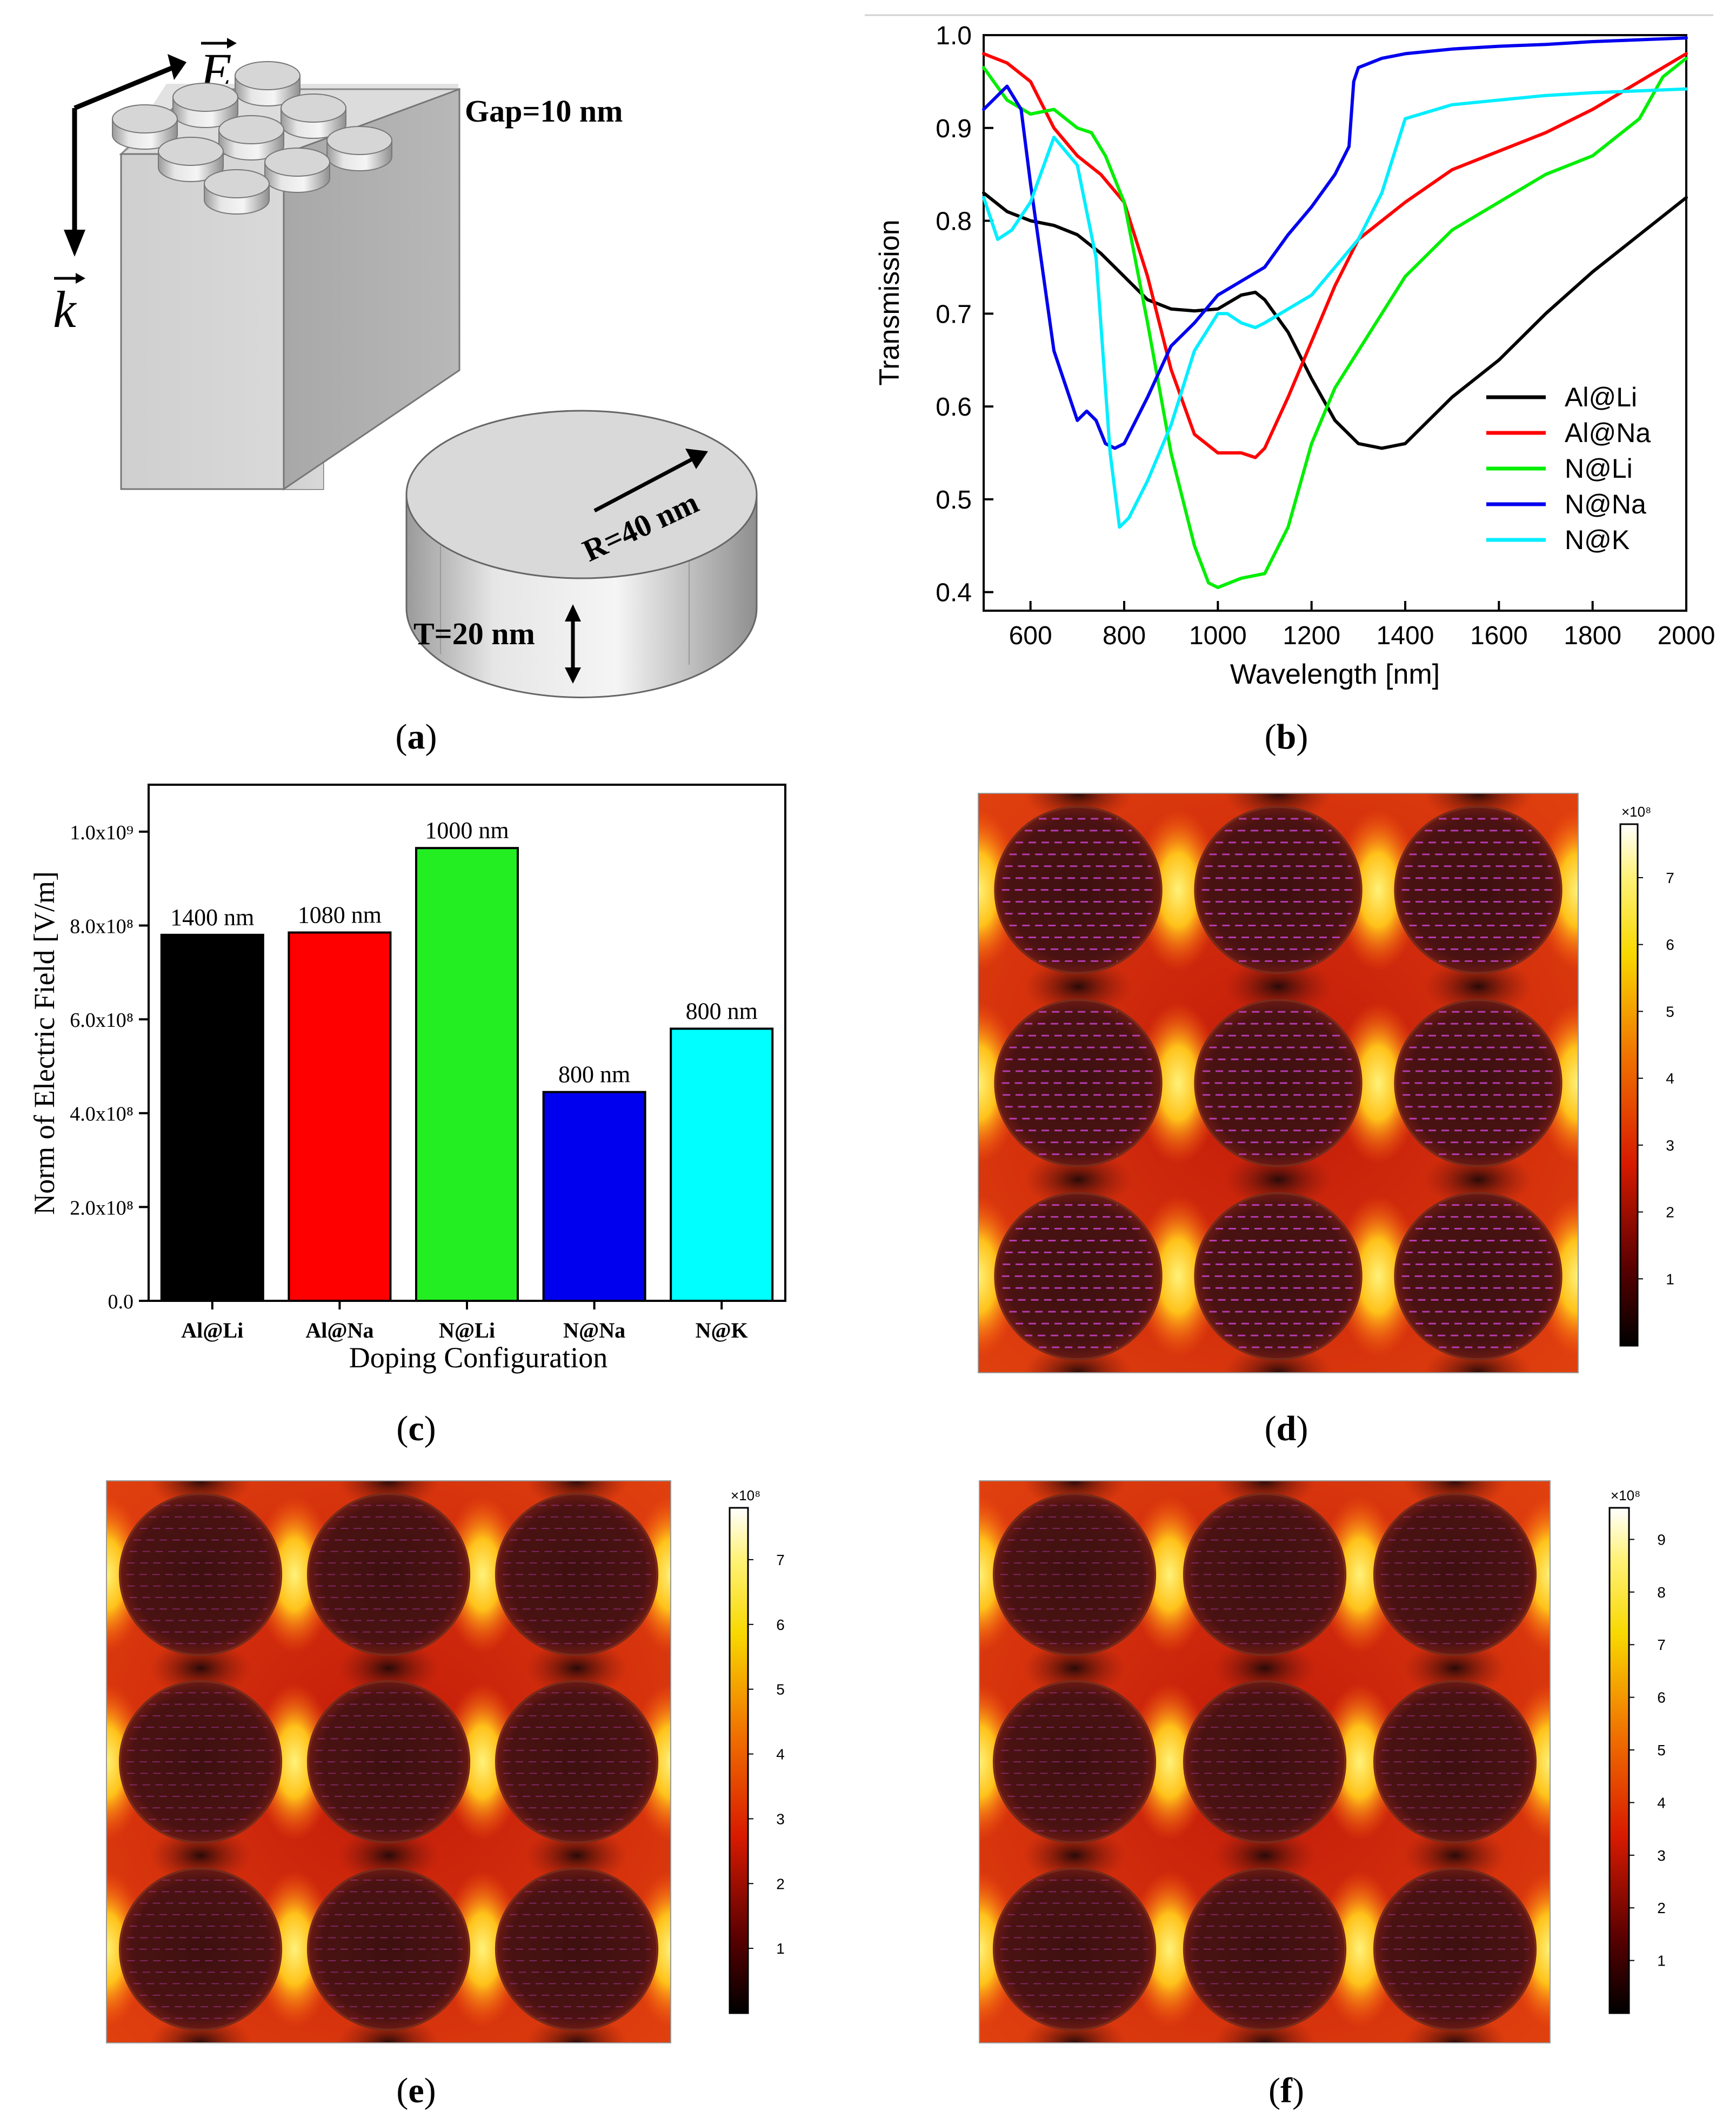  I want to click on y-tick-label: 8.0x10⁸, so click(102, 926).